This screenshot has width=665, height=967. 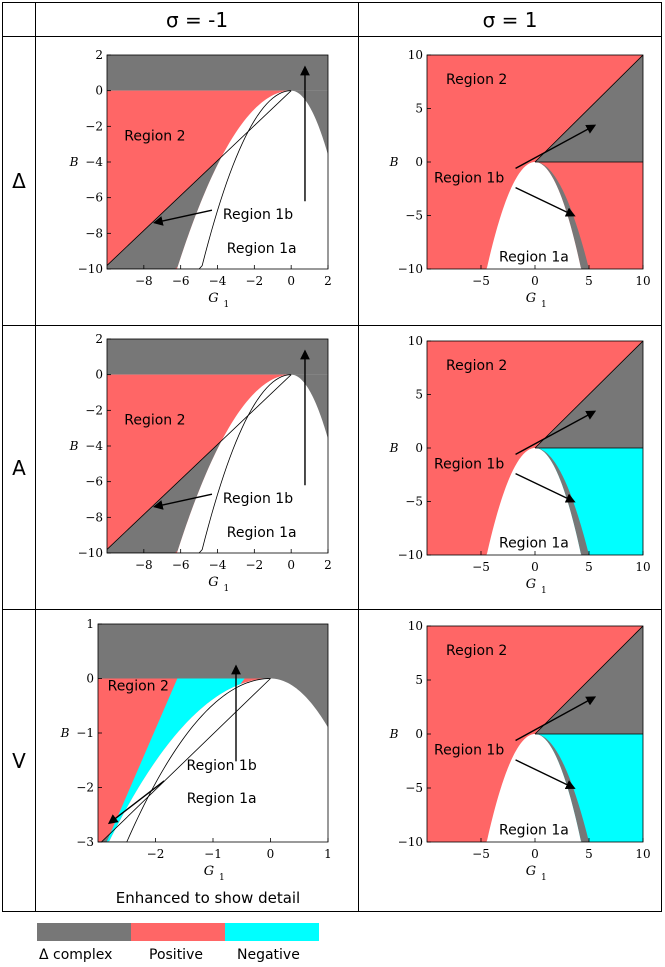 What do you see at coordinates (176, 955) in the screenshot?
I see `legend-label-positive: Positive` at bounding box center [176, 955].